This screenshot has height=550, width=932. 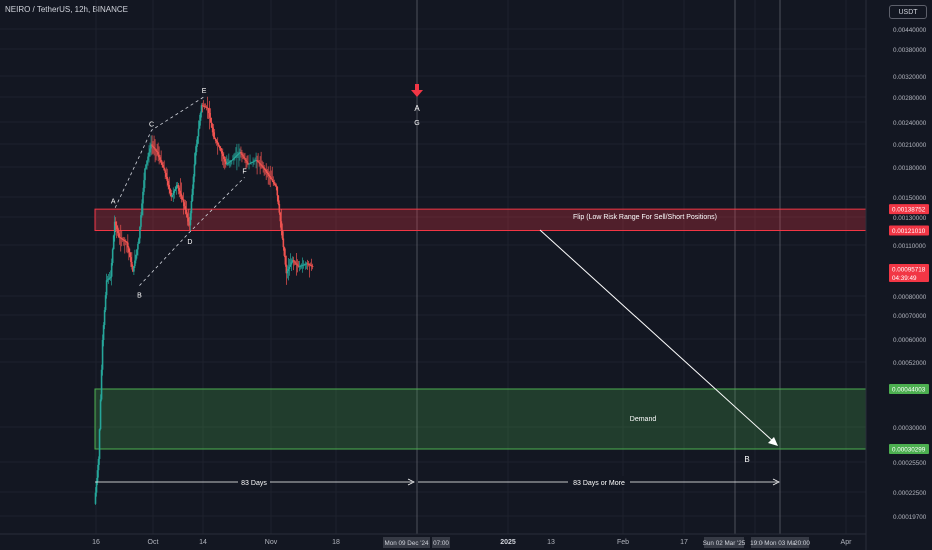 I want to click on wave-label-a: A, so click(x=113, y=202).